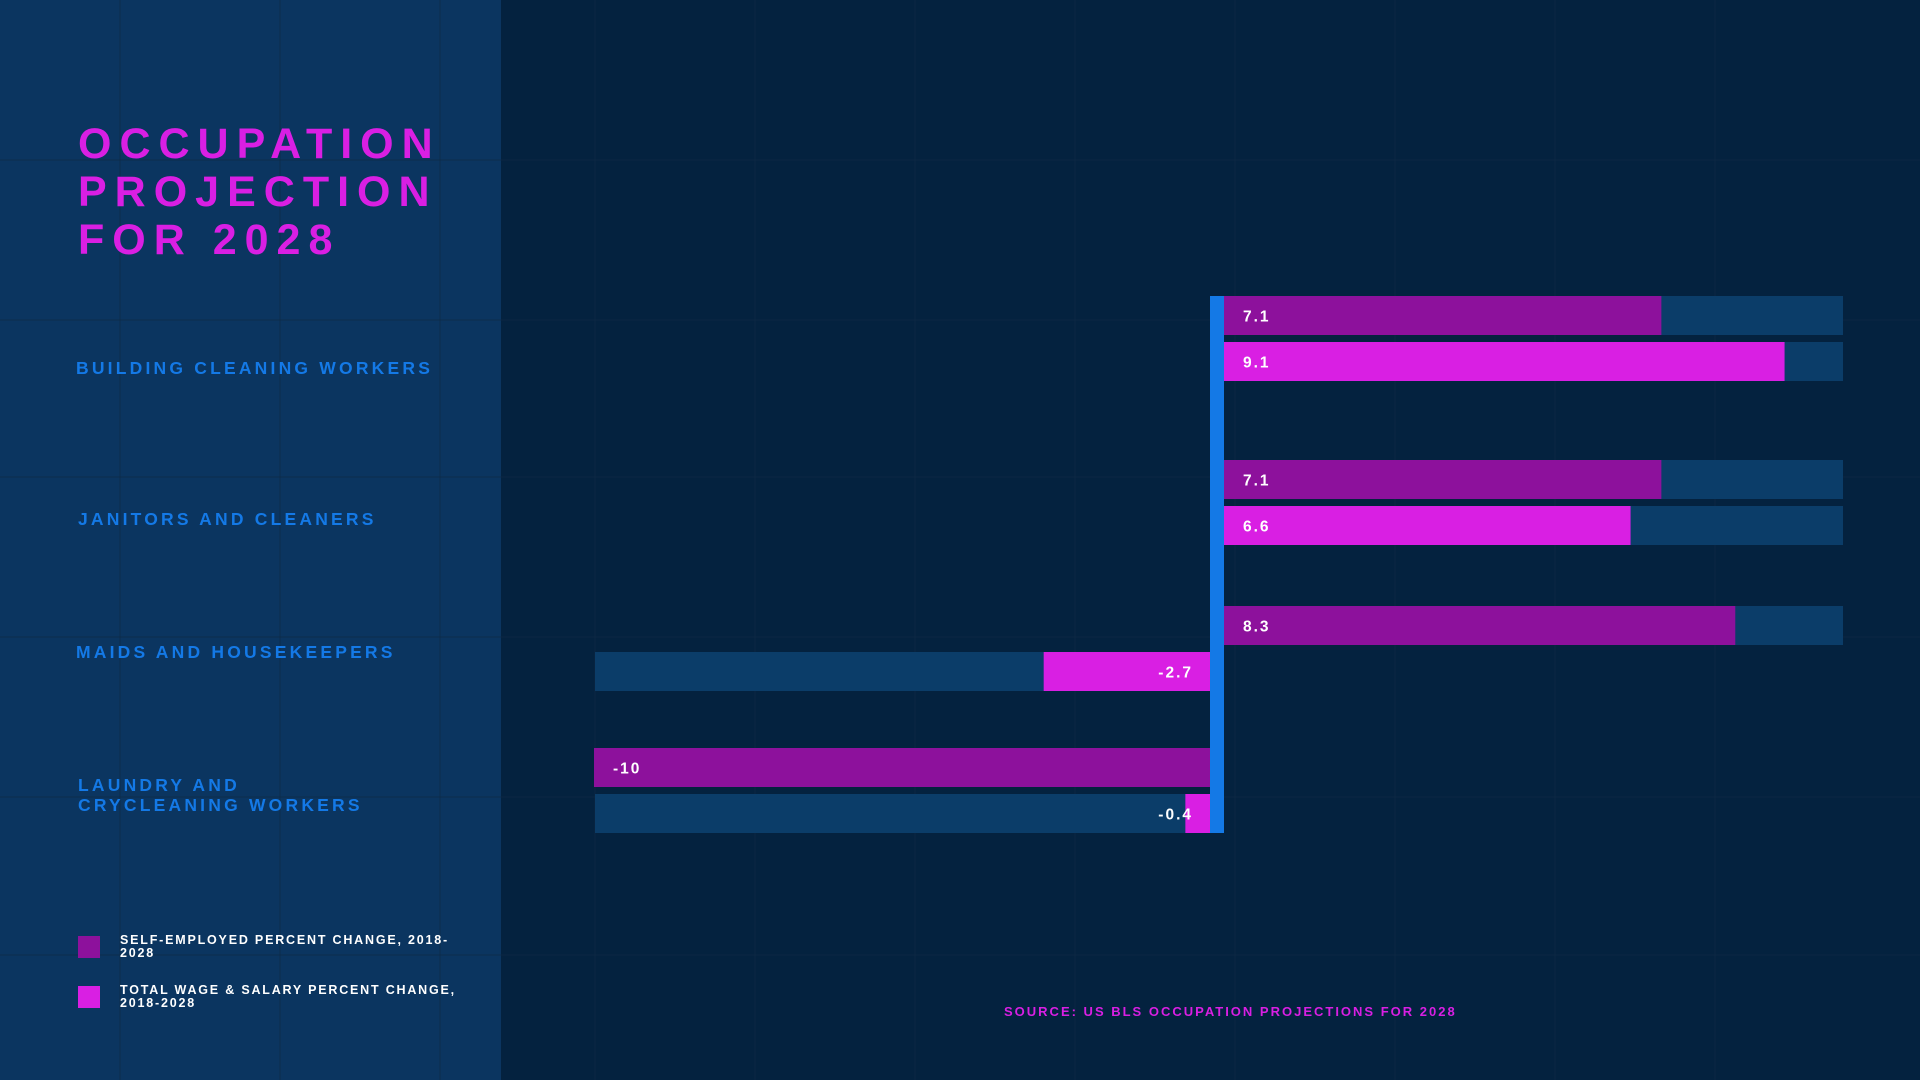 This screenshot has width=1920, height=1080. What do you see at coordinates (1427, 525) in the screenshot?
I see `bar-janitors-wage-salary` at bounding box center [1427, 525].